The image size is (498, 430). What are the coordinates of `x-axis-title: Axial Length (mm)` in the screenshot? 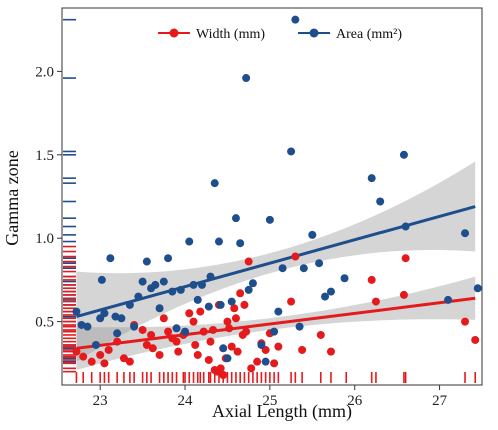 It's located at (282, 411).